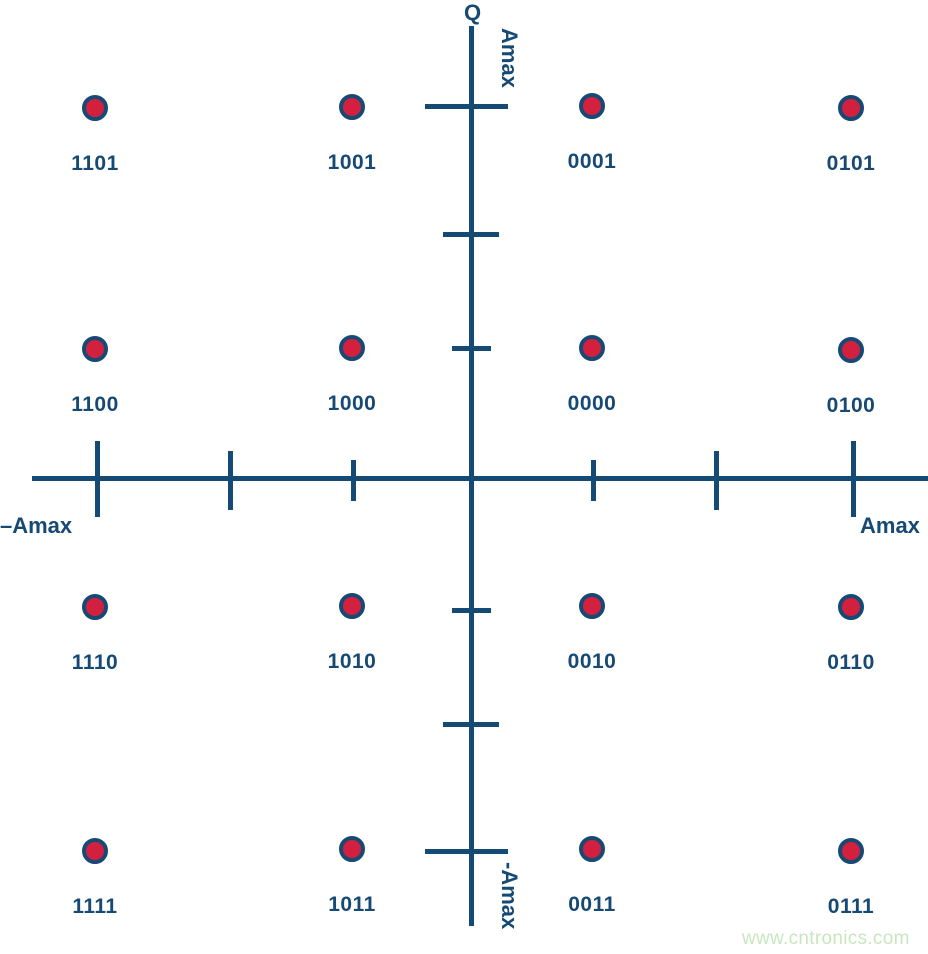  What do you see at coordinates (95, 662) in the screenshot?
I see `constellation-point-label: 1110` at bounding box center [95, 662].